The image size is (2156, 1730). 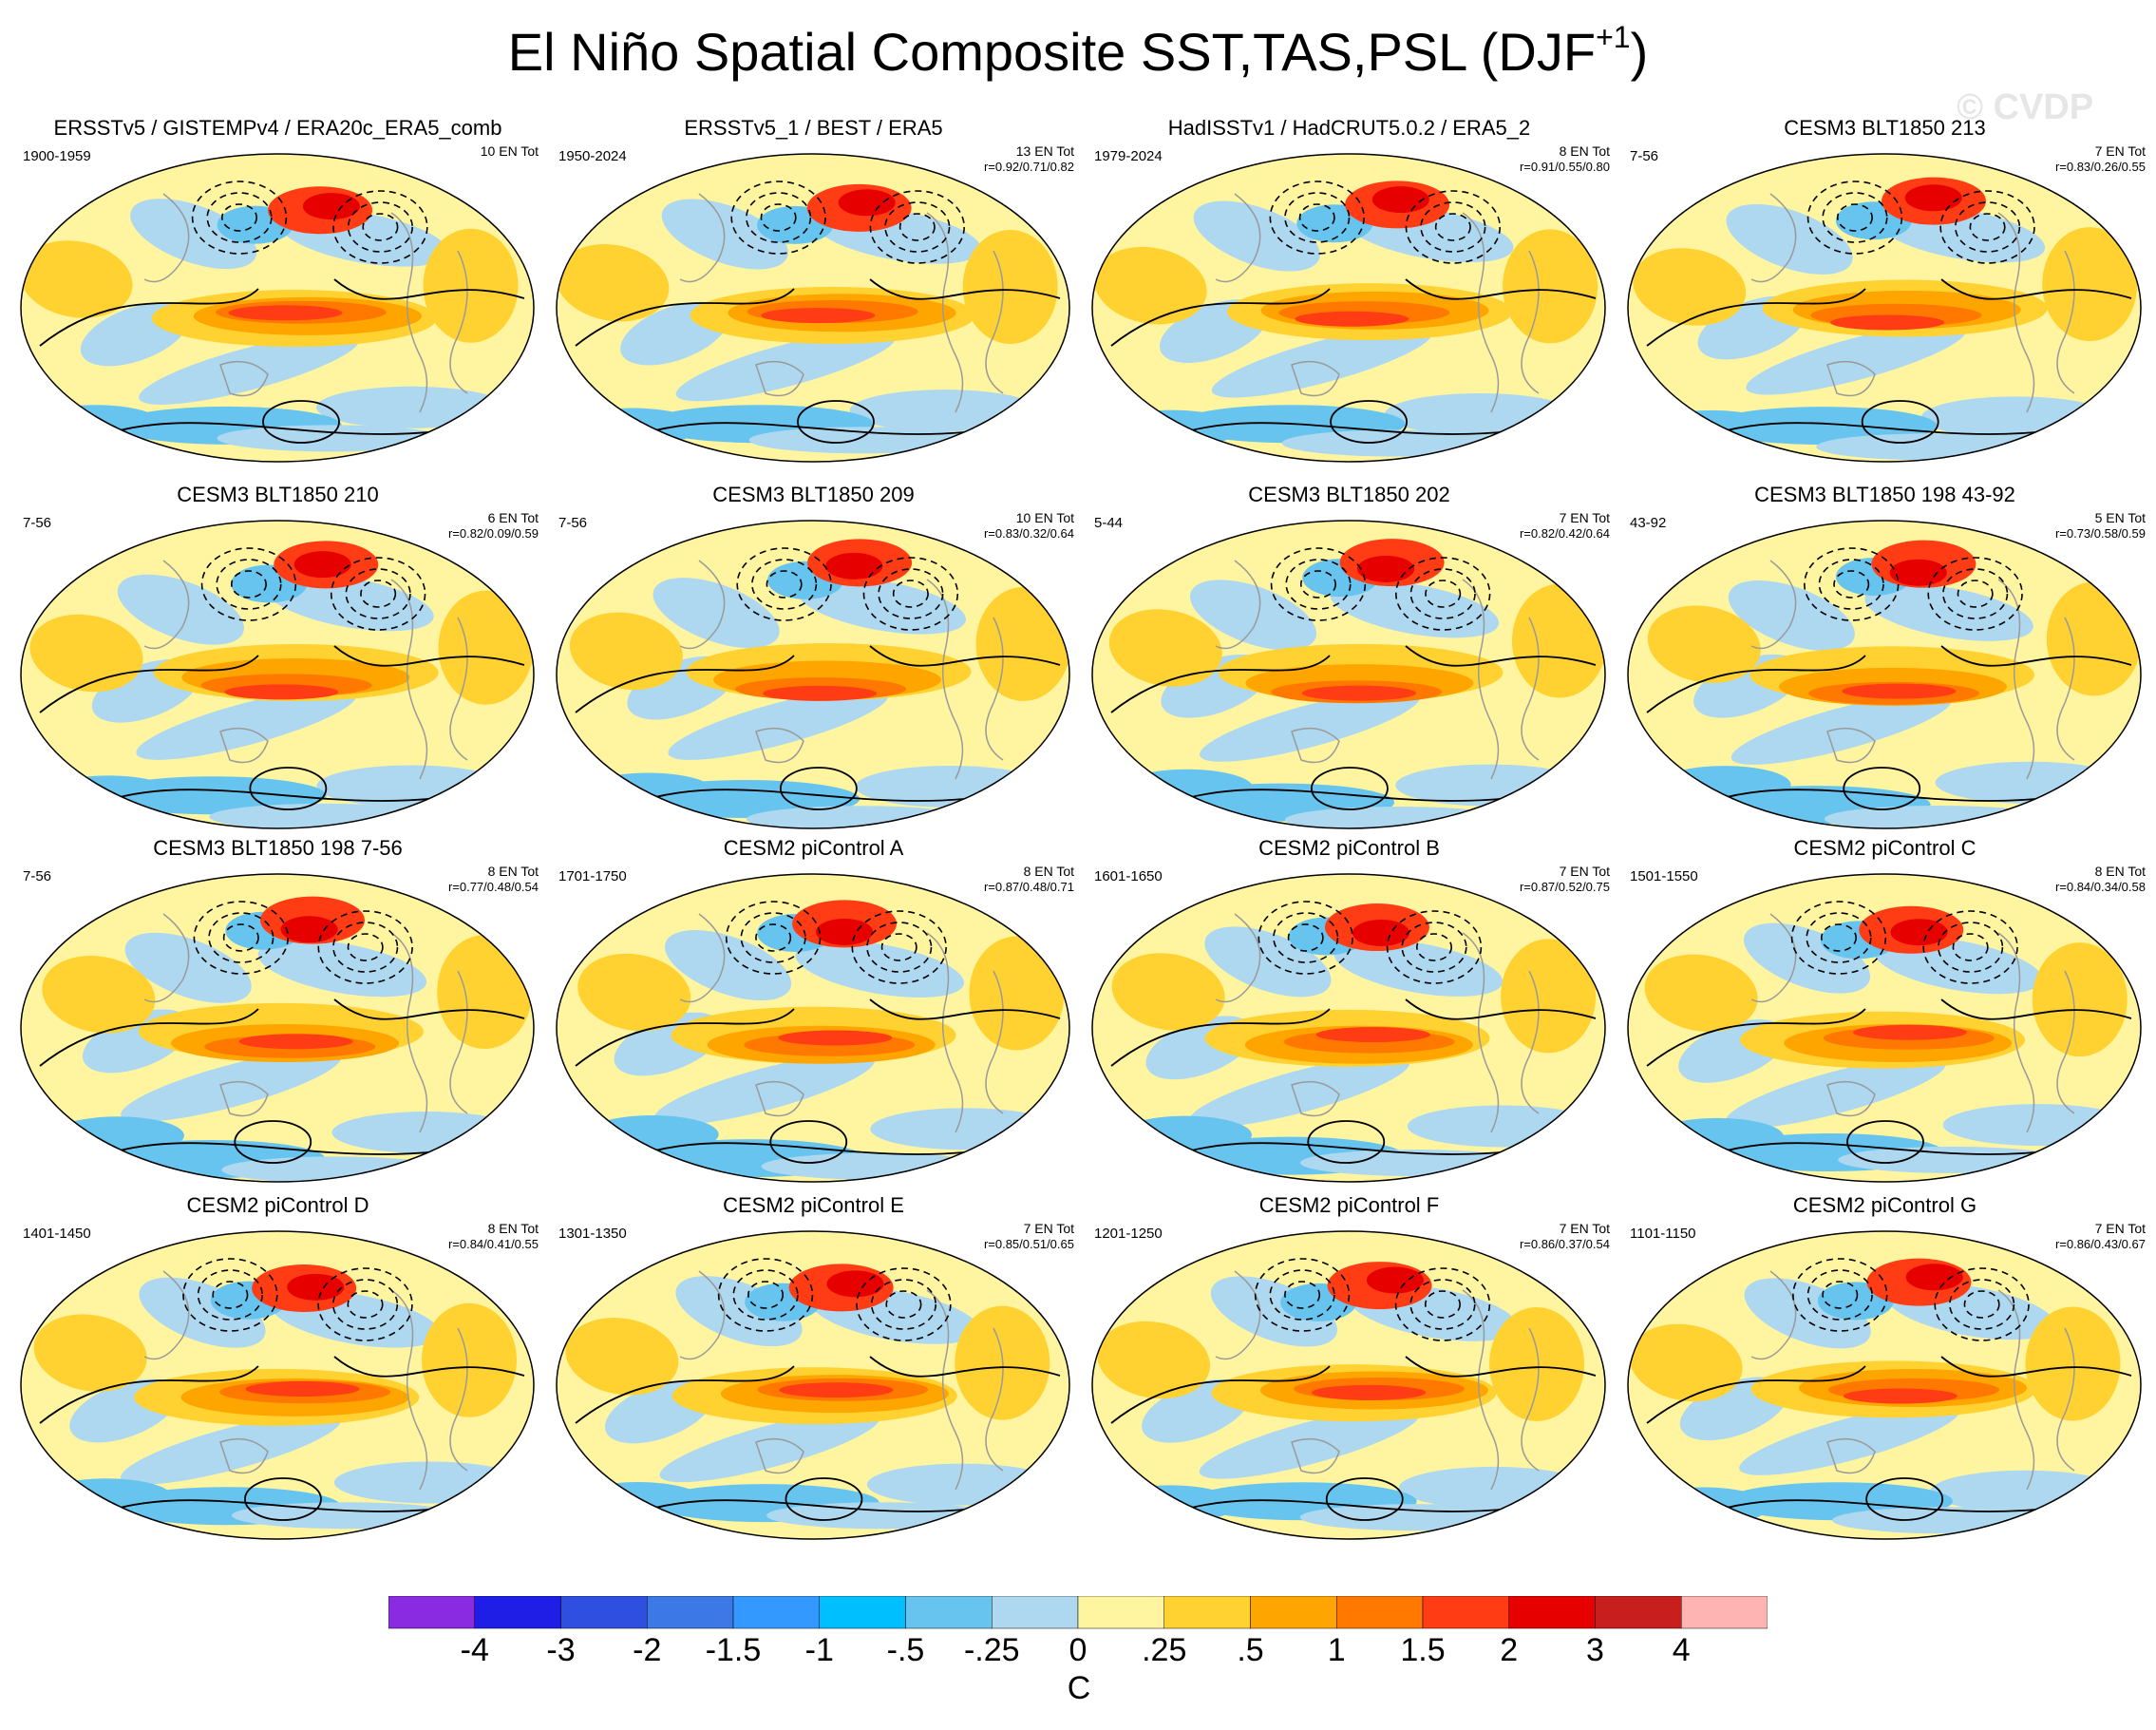 I want to click on panel-period: 1101-1150, so click(x=1663, y=1234).